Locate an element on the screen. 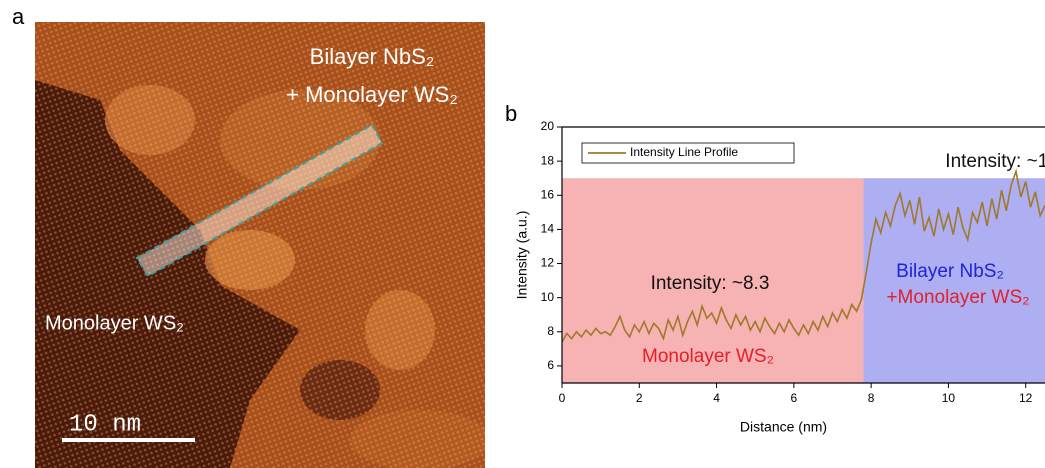 Image resolution: width=1045 pixels, height=468 pixels. annotation: Intensity: ~14.8 is located at coordinates (995, 161).